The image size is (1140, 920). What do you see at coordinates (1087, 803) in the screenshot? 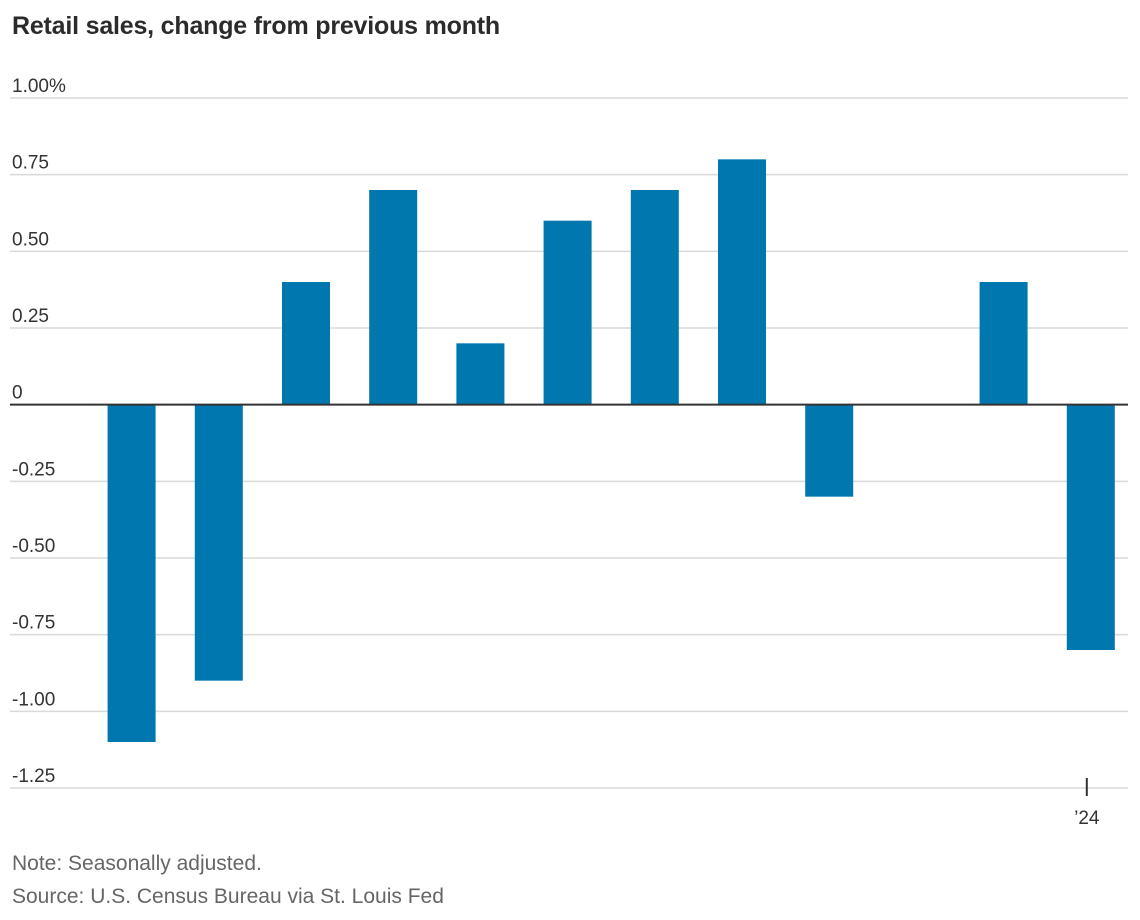
I see `x-axis: ’24` at bounding box center [1087, 803].